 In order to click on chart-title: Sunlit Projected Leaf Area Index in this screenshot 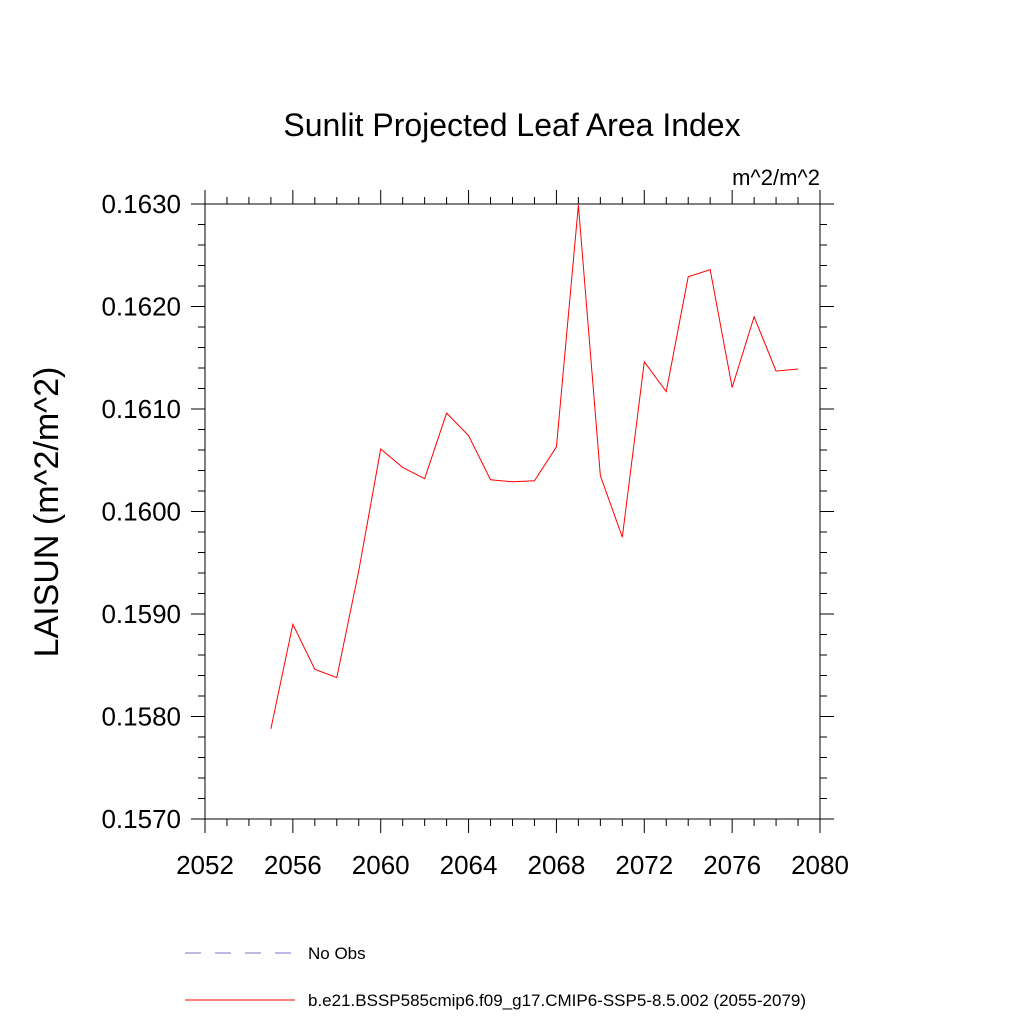, I will do `click(511, 125)`.